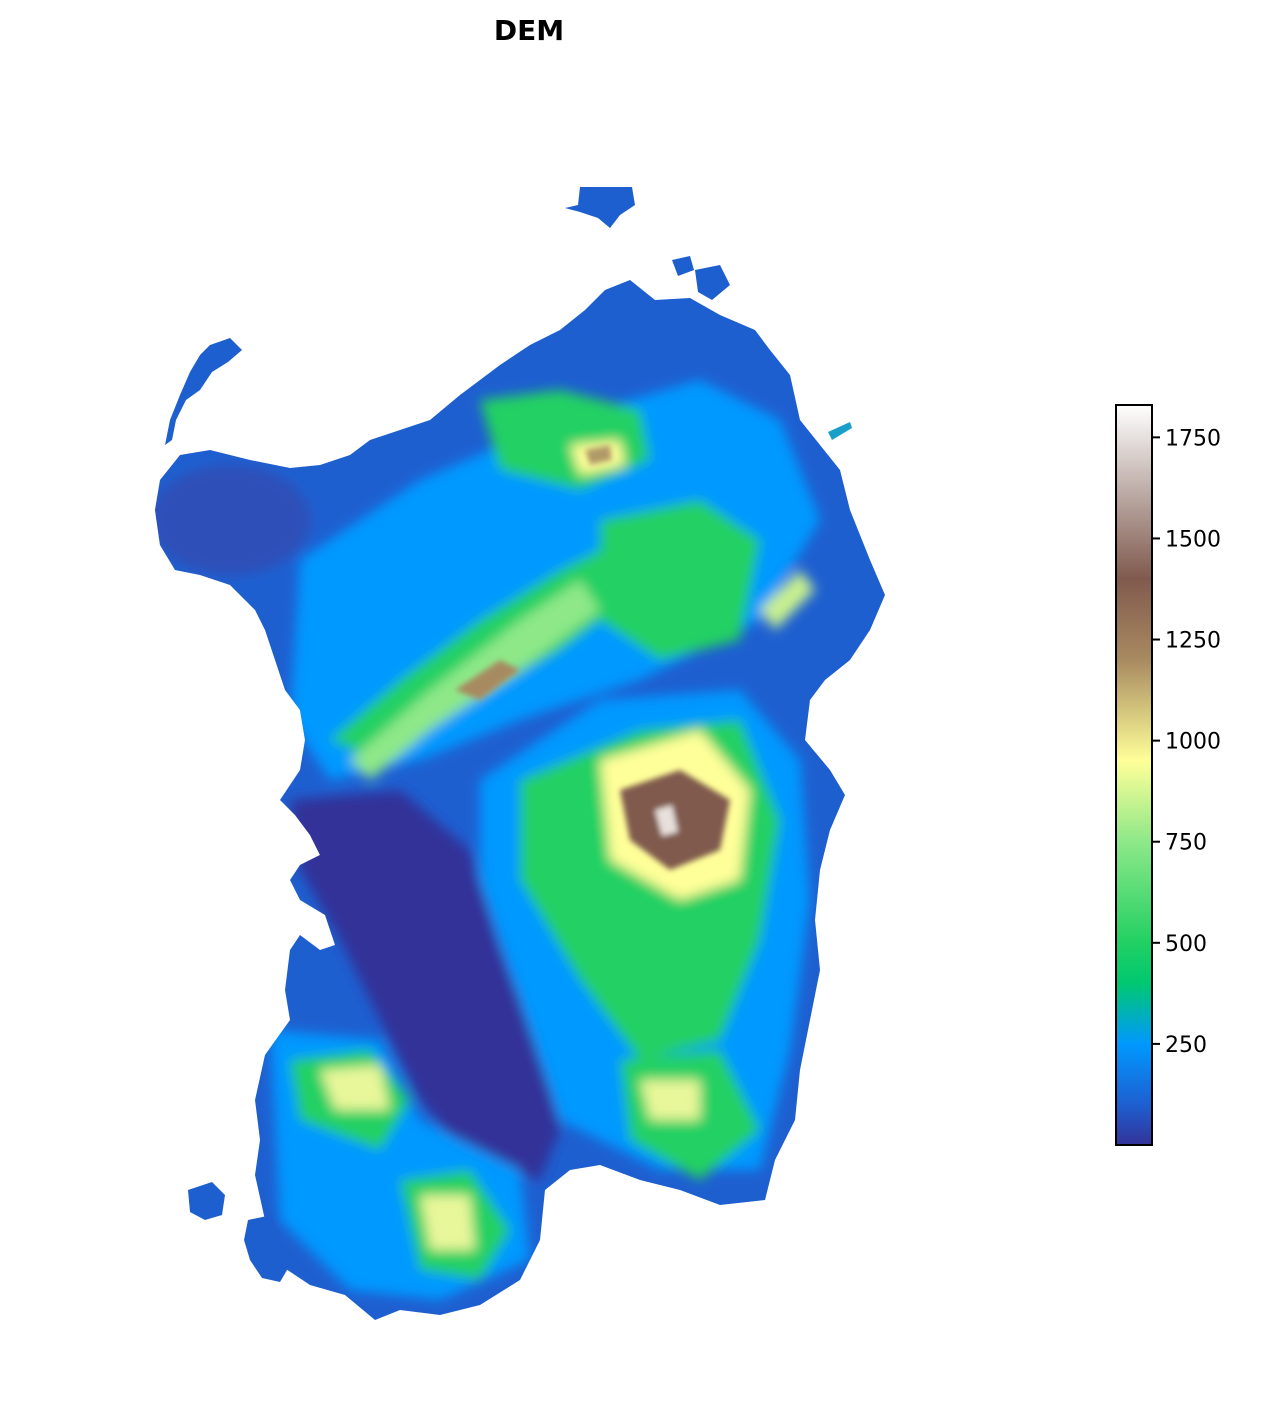 The height and width of the screenshot is (1411, 1263). I want to click on colorbar-tick-label: 1500, so click(1193, 539).